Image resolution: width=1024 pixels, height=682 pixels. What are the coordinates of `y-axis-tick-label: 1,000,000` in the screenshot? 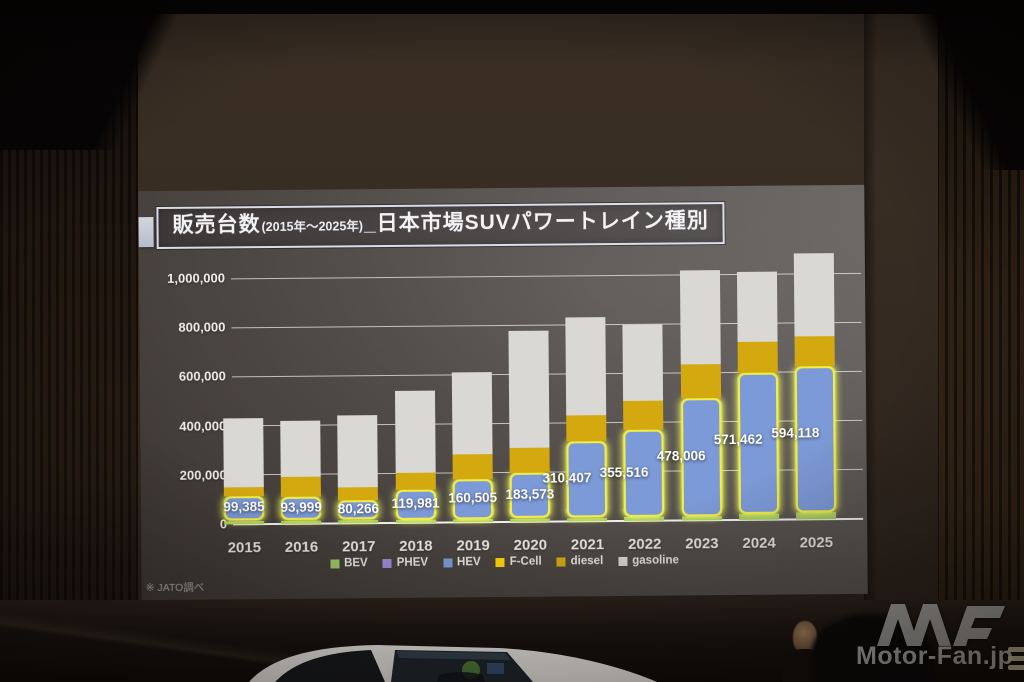 It's located at (196, 278).